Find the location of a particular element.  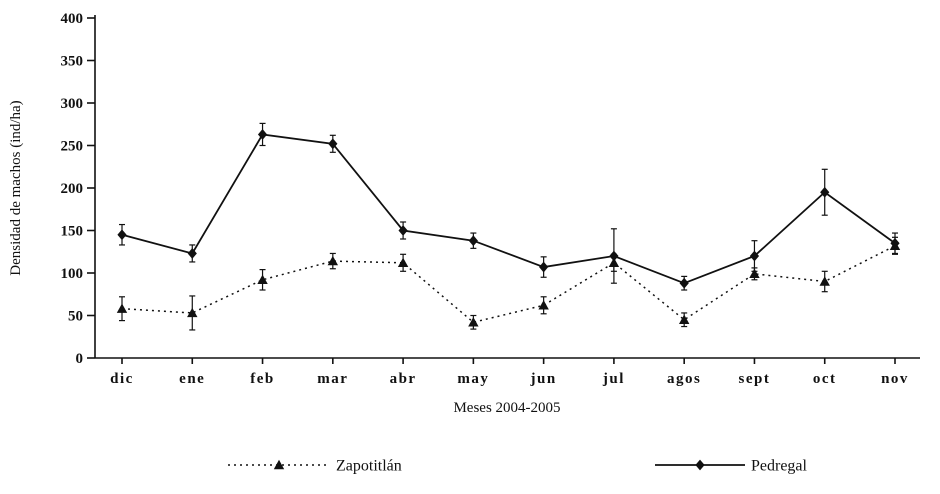

x-tick-label: mar is located at coordinates (332, 379).